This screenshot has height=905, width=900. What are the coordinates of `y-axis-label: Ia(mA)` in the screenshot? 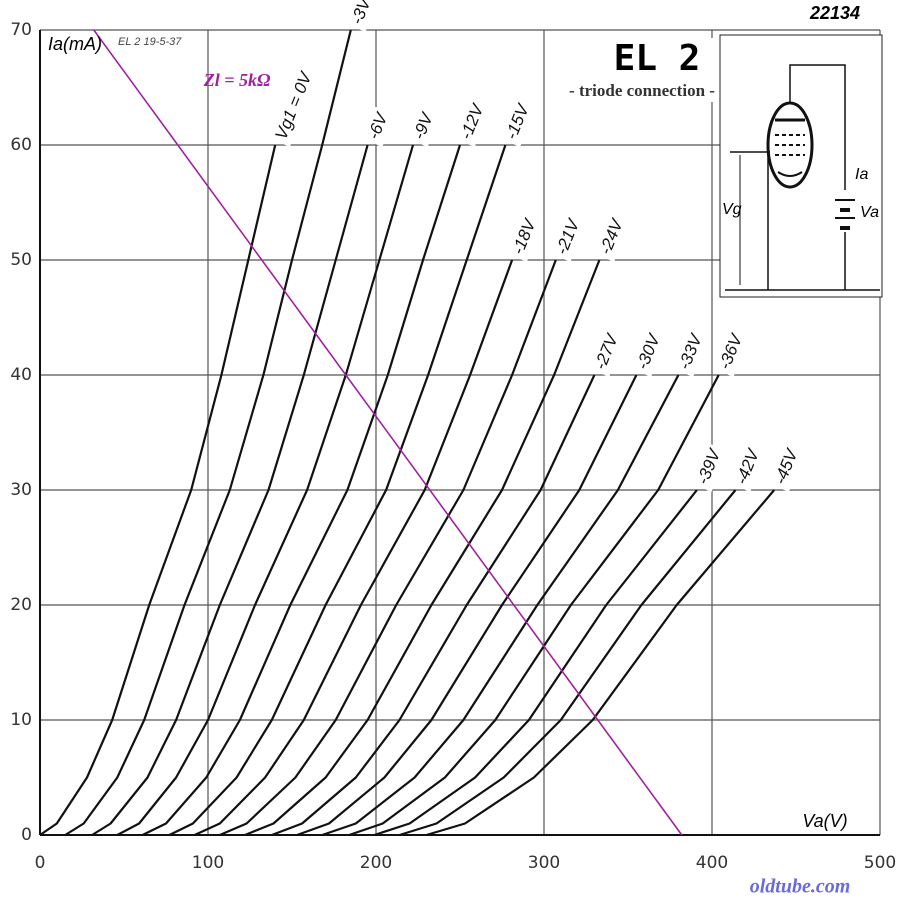 It's located at (75, 44).